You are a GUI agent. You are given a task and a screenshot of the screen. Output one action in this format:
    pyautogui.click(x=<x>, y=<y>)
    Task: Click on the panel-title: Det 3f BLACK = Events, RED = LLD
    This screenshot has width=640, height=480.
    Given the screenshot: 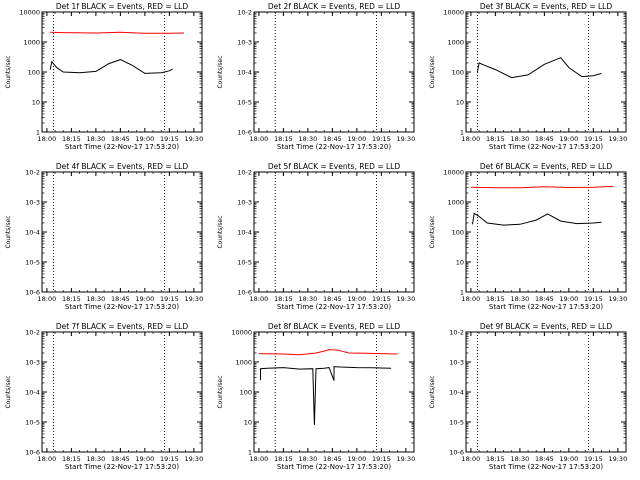 What is the action you would take?
    pyautogui.click(x=546, y=6)
    